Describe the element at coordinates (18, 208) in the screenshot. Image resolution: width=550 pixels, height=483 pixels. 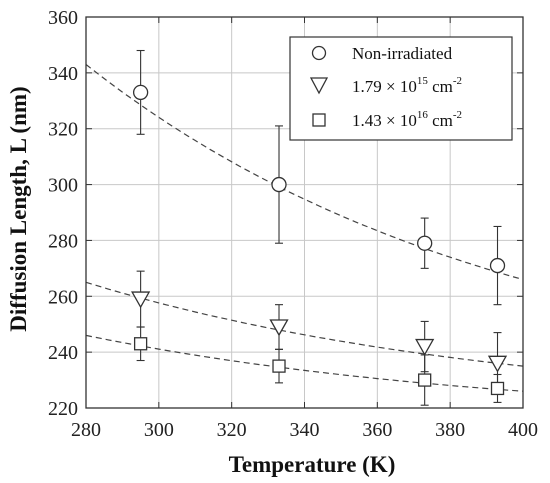
I see `y-axis-label: Diffusion Length, L (nm)` at that location.